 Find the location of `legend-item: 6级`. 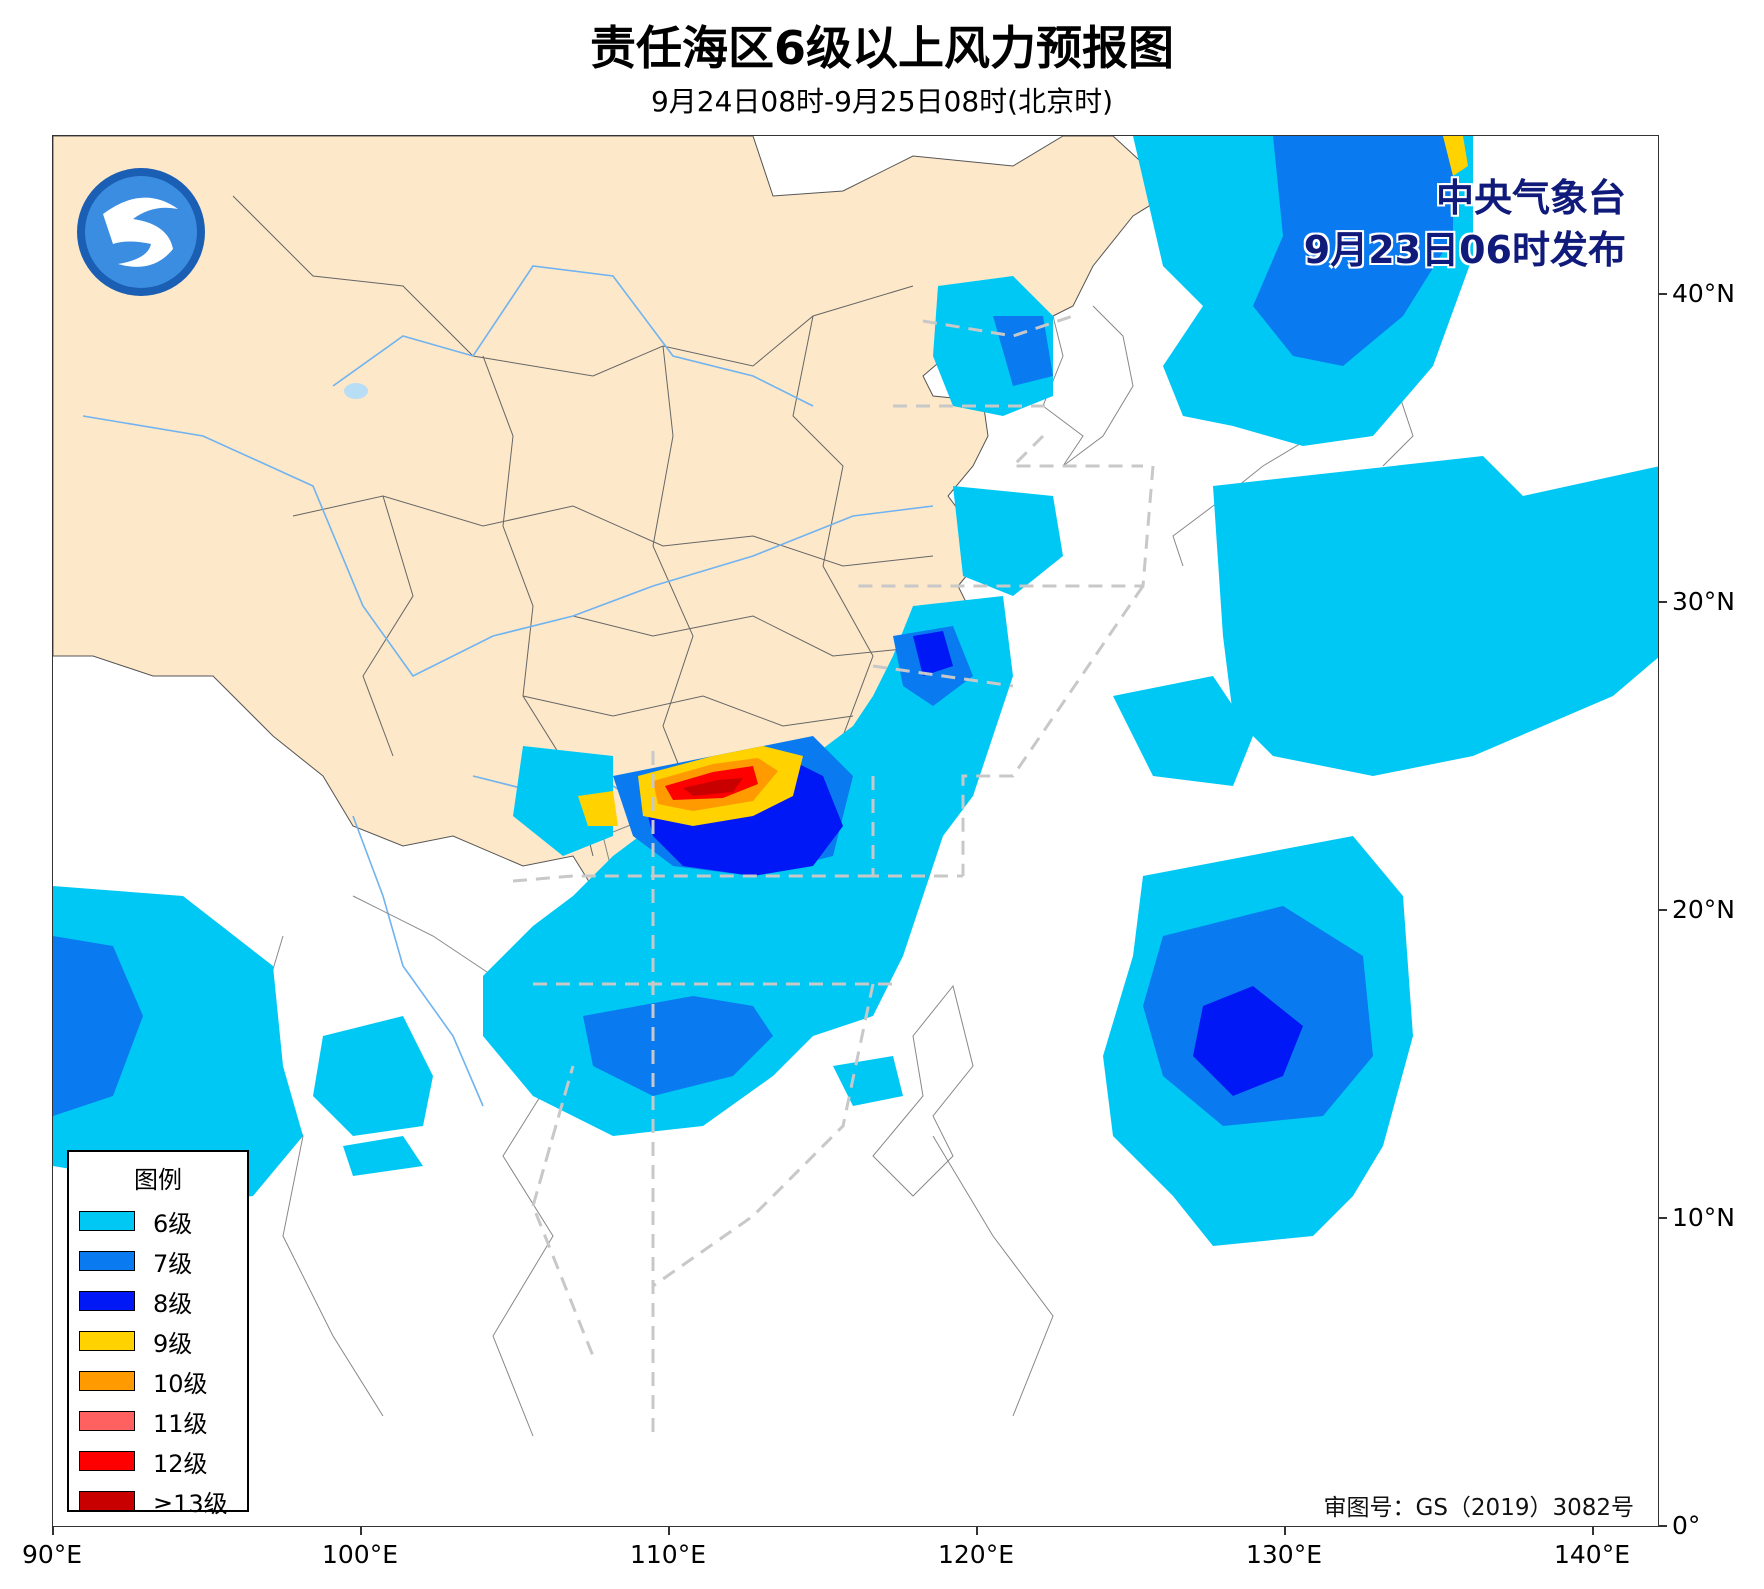

legend-item: 6级 is located at coordinates (158, 1221).